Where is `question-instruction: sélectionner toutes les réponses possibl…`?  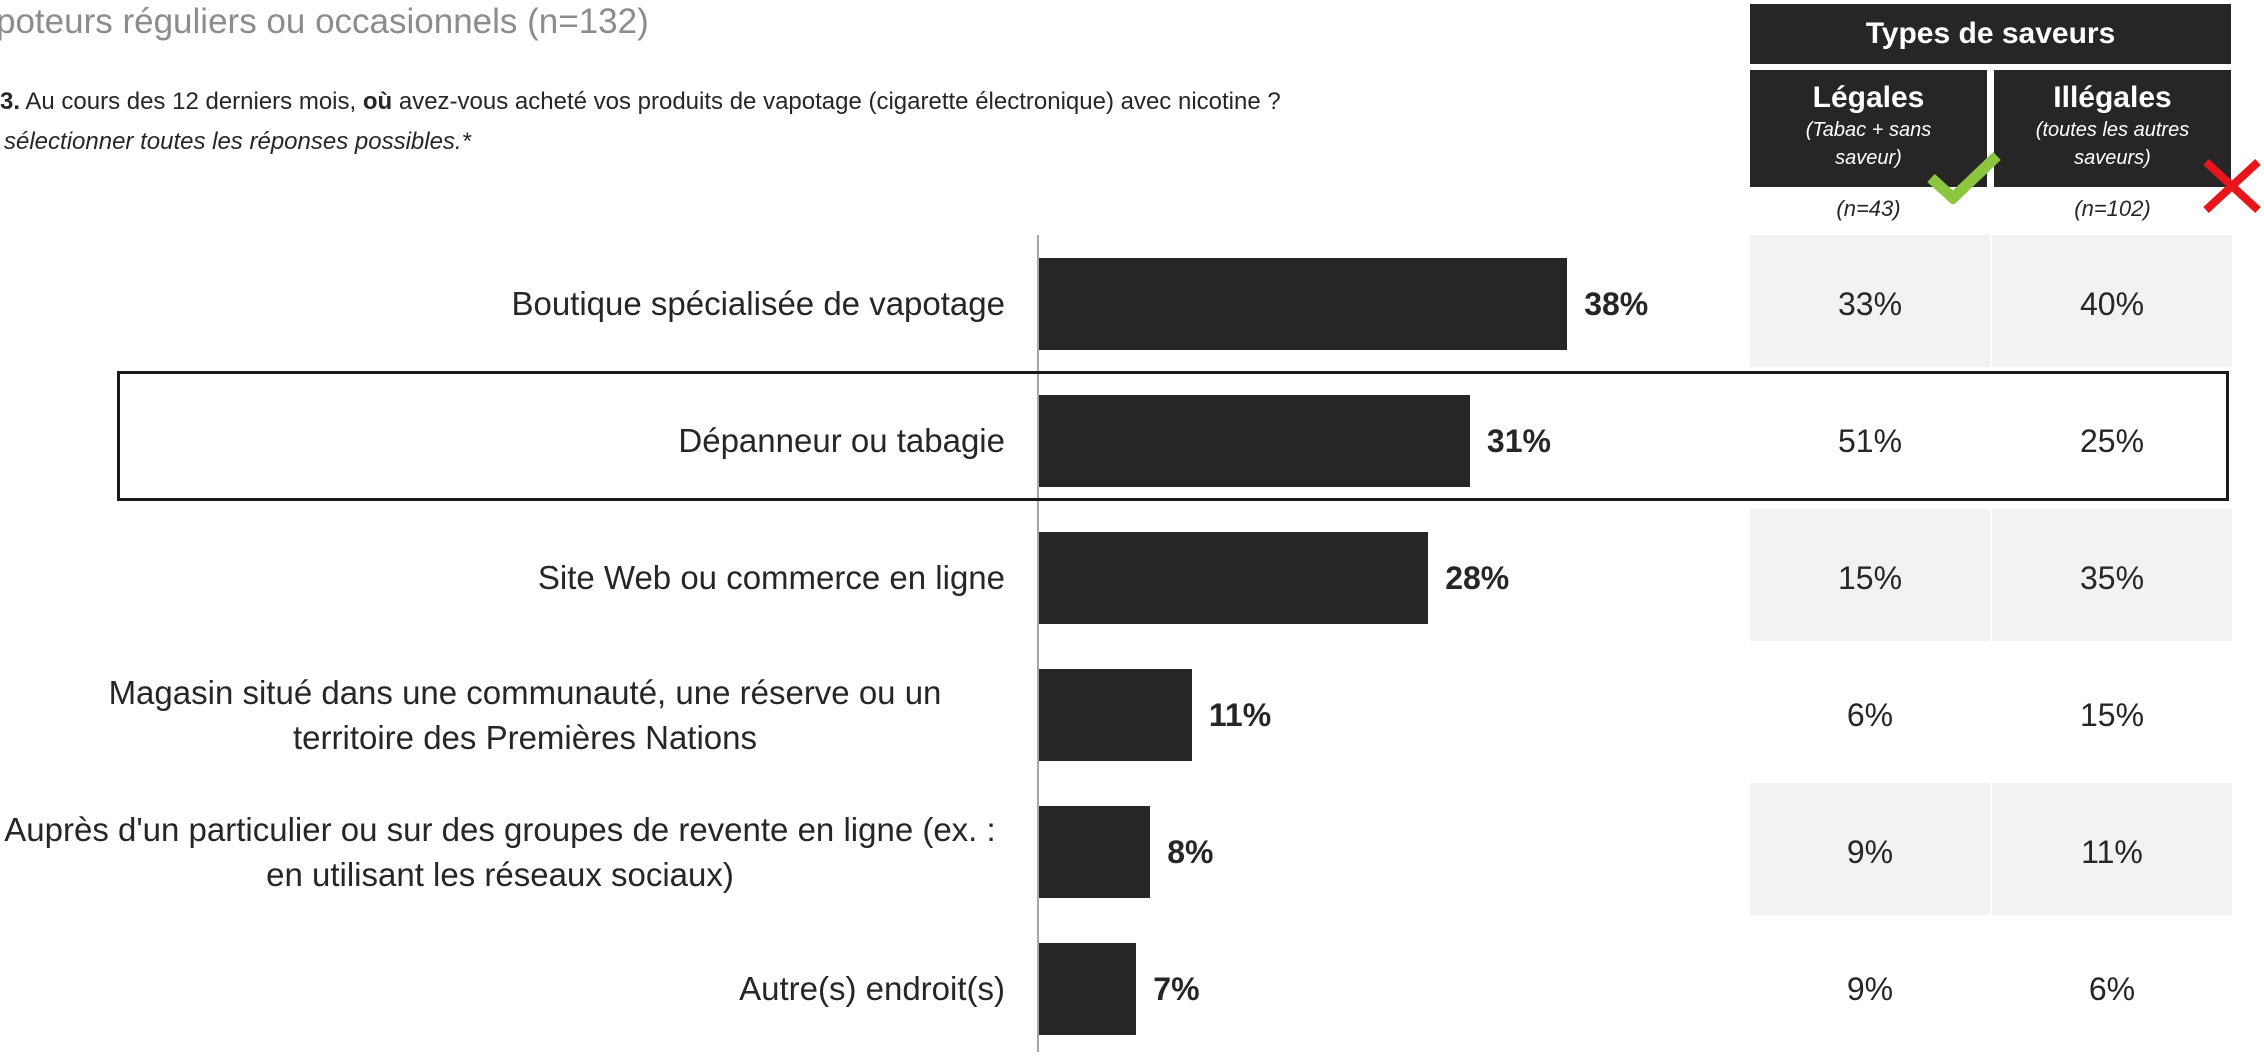 question-instruction: sélectionner toutes les réponses possibl… is located at coordinates (237, 141).